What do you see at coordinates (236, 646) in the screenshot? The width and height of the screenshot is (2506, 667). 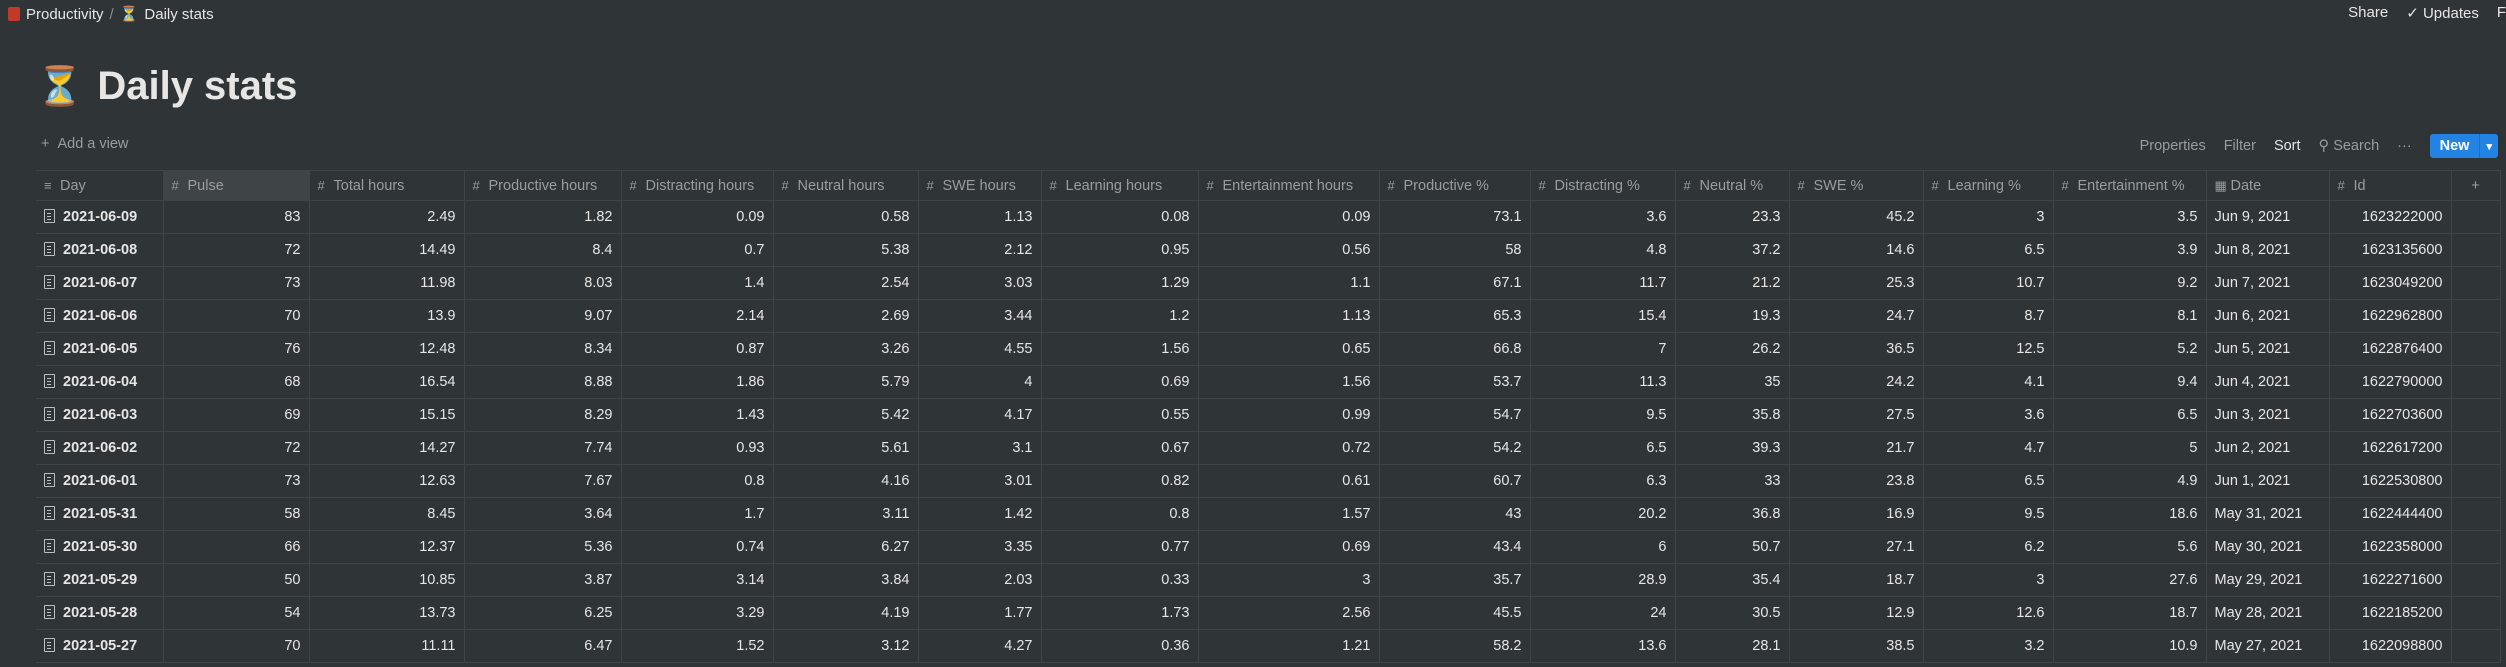 I see `cell-pulse: 70` at bounding box center [236, 646].